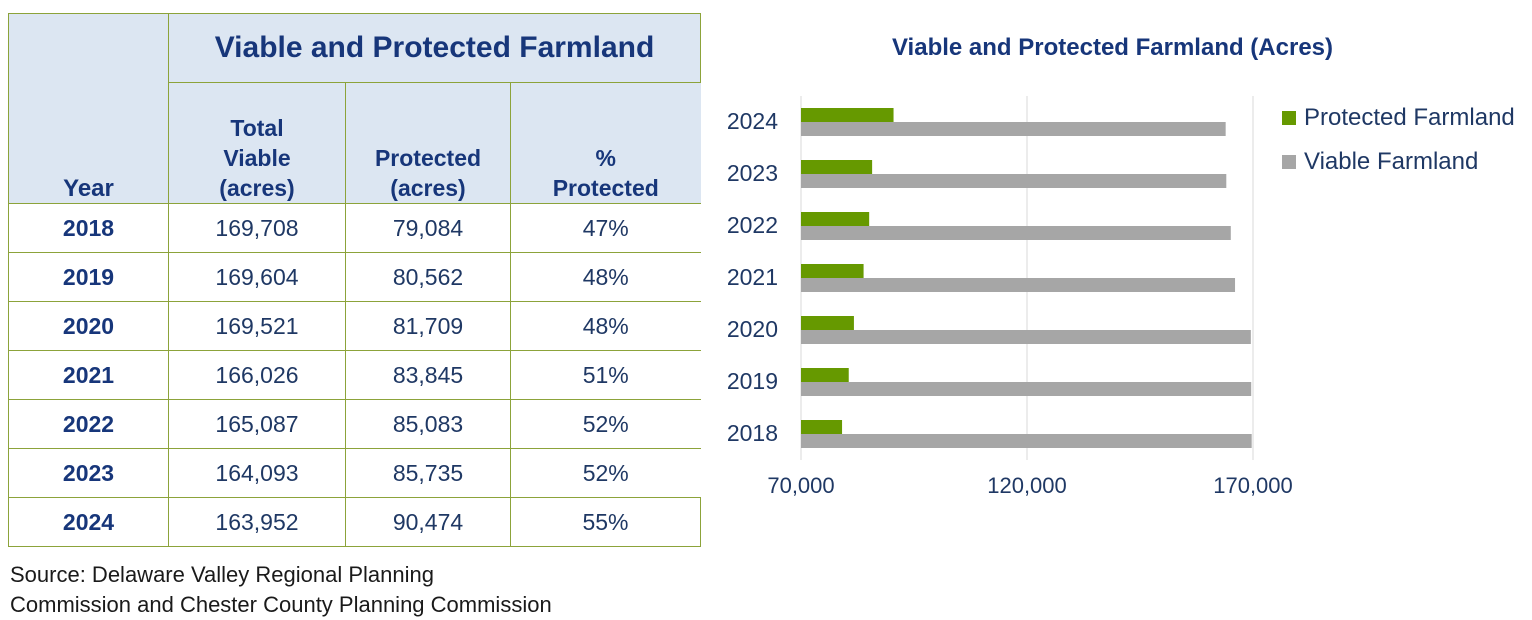 The height and width of the screenshot is (620, 1532). What do you see at coordinates (1027, 485) in the screenshot?
I see `x-tick-label: 120,000` at bounding box center [1027, 485].